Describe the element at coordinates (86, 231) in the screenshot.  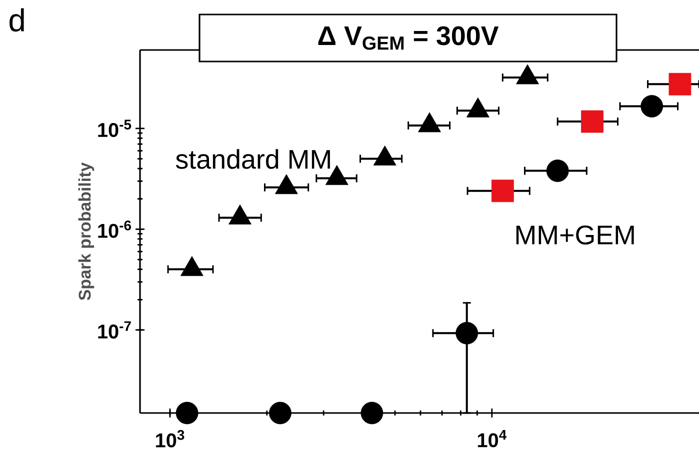
I see `y-axis-title: Spark probability` at that location.